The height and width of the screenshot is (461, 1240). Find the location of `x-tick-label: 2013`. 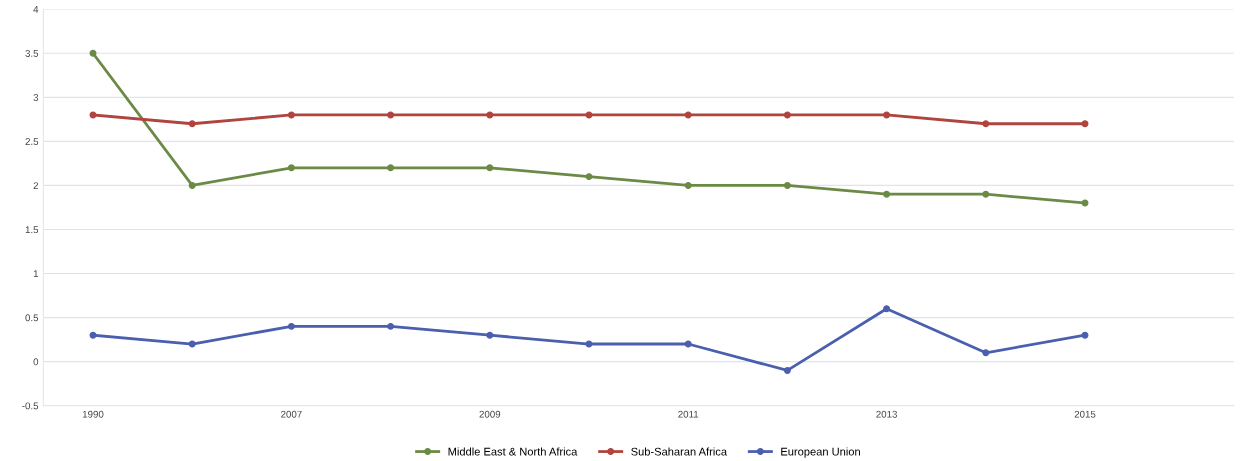

x-tick-label: 2013 is located at coordinates (886, 414).